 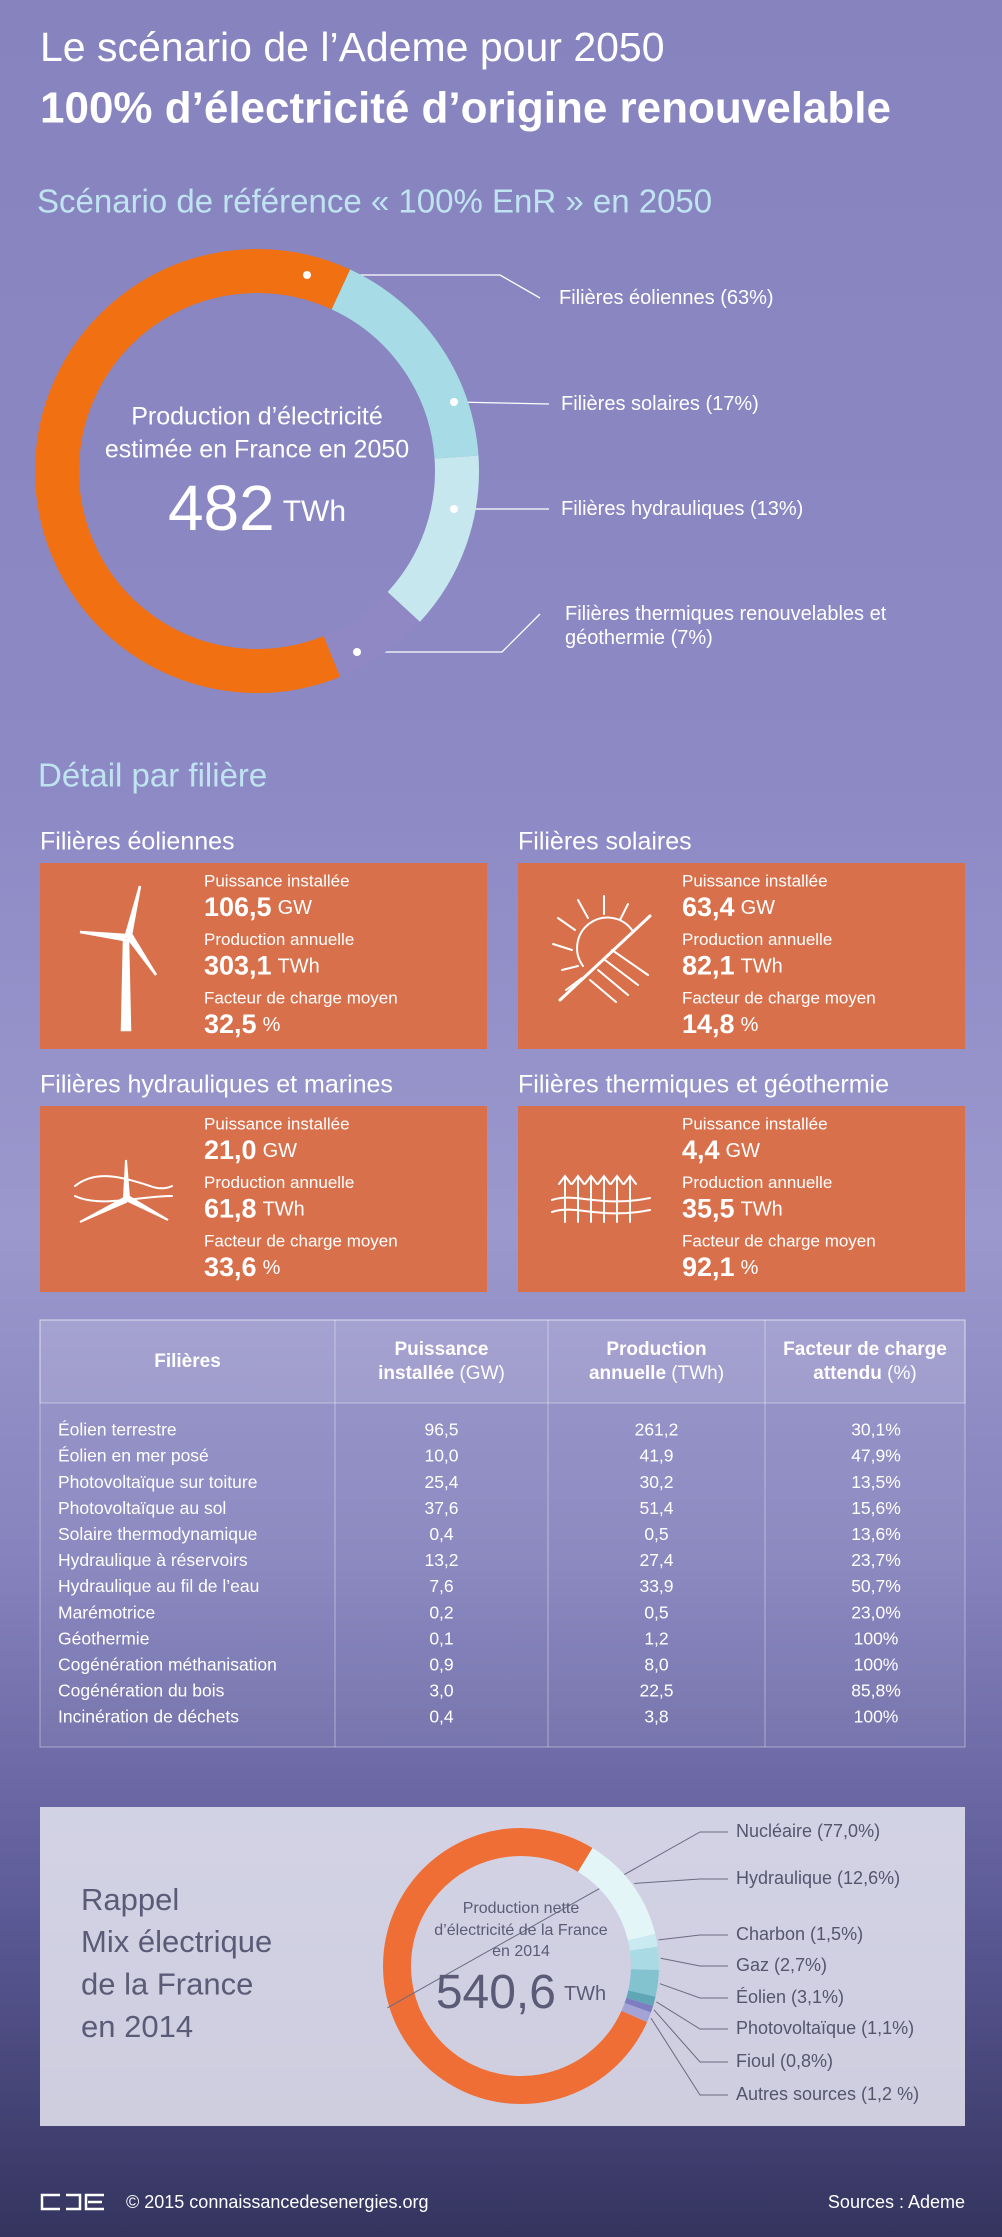 What do you see at coordinates (142, 1508) in the screenshot?
I see `table-cell: Photovoltaïque au sol` at bounding box center [142, 1508].